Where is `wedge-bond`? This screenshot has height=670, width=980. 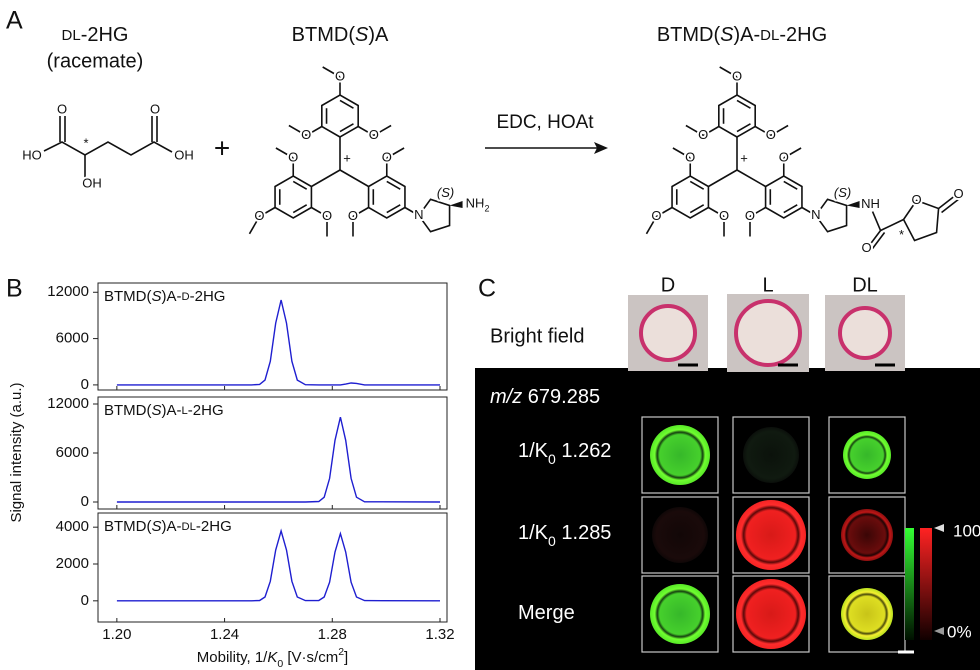
wedge-bond is located at coordinates (456, 205).